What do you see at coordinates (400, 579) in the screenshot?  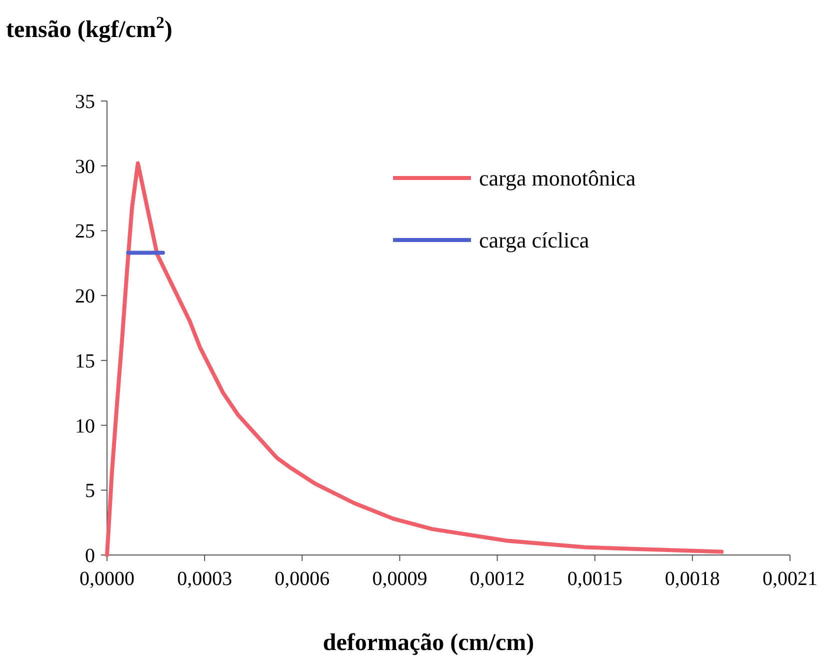 I see `x-tick-label: 0,0009` at bounding box center [400, 579].